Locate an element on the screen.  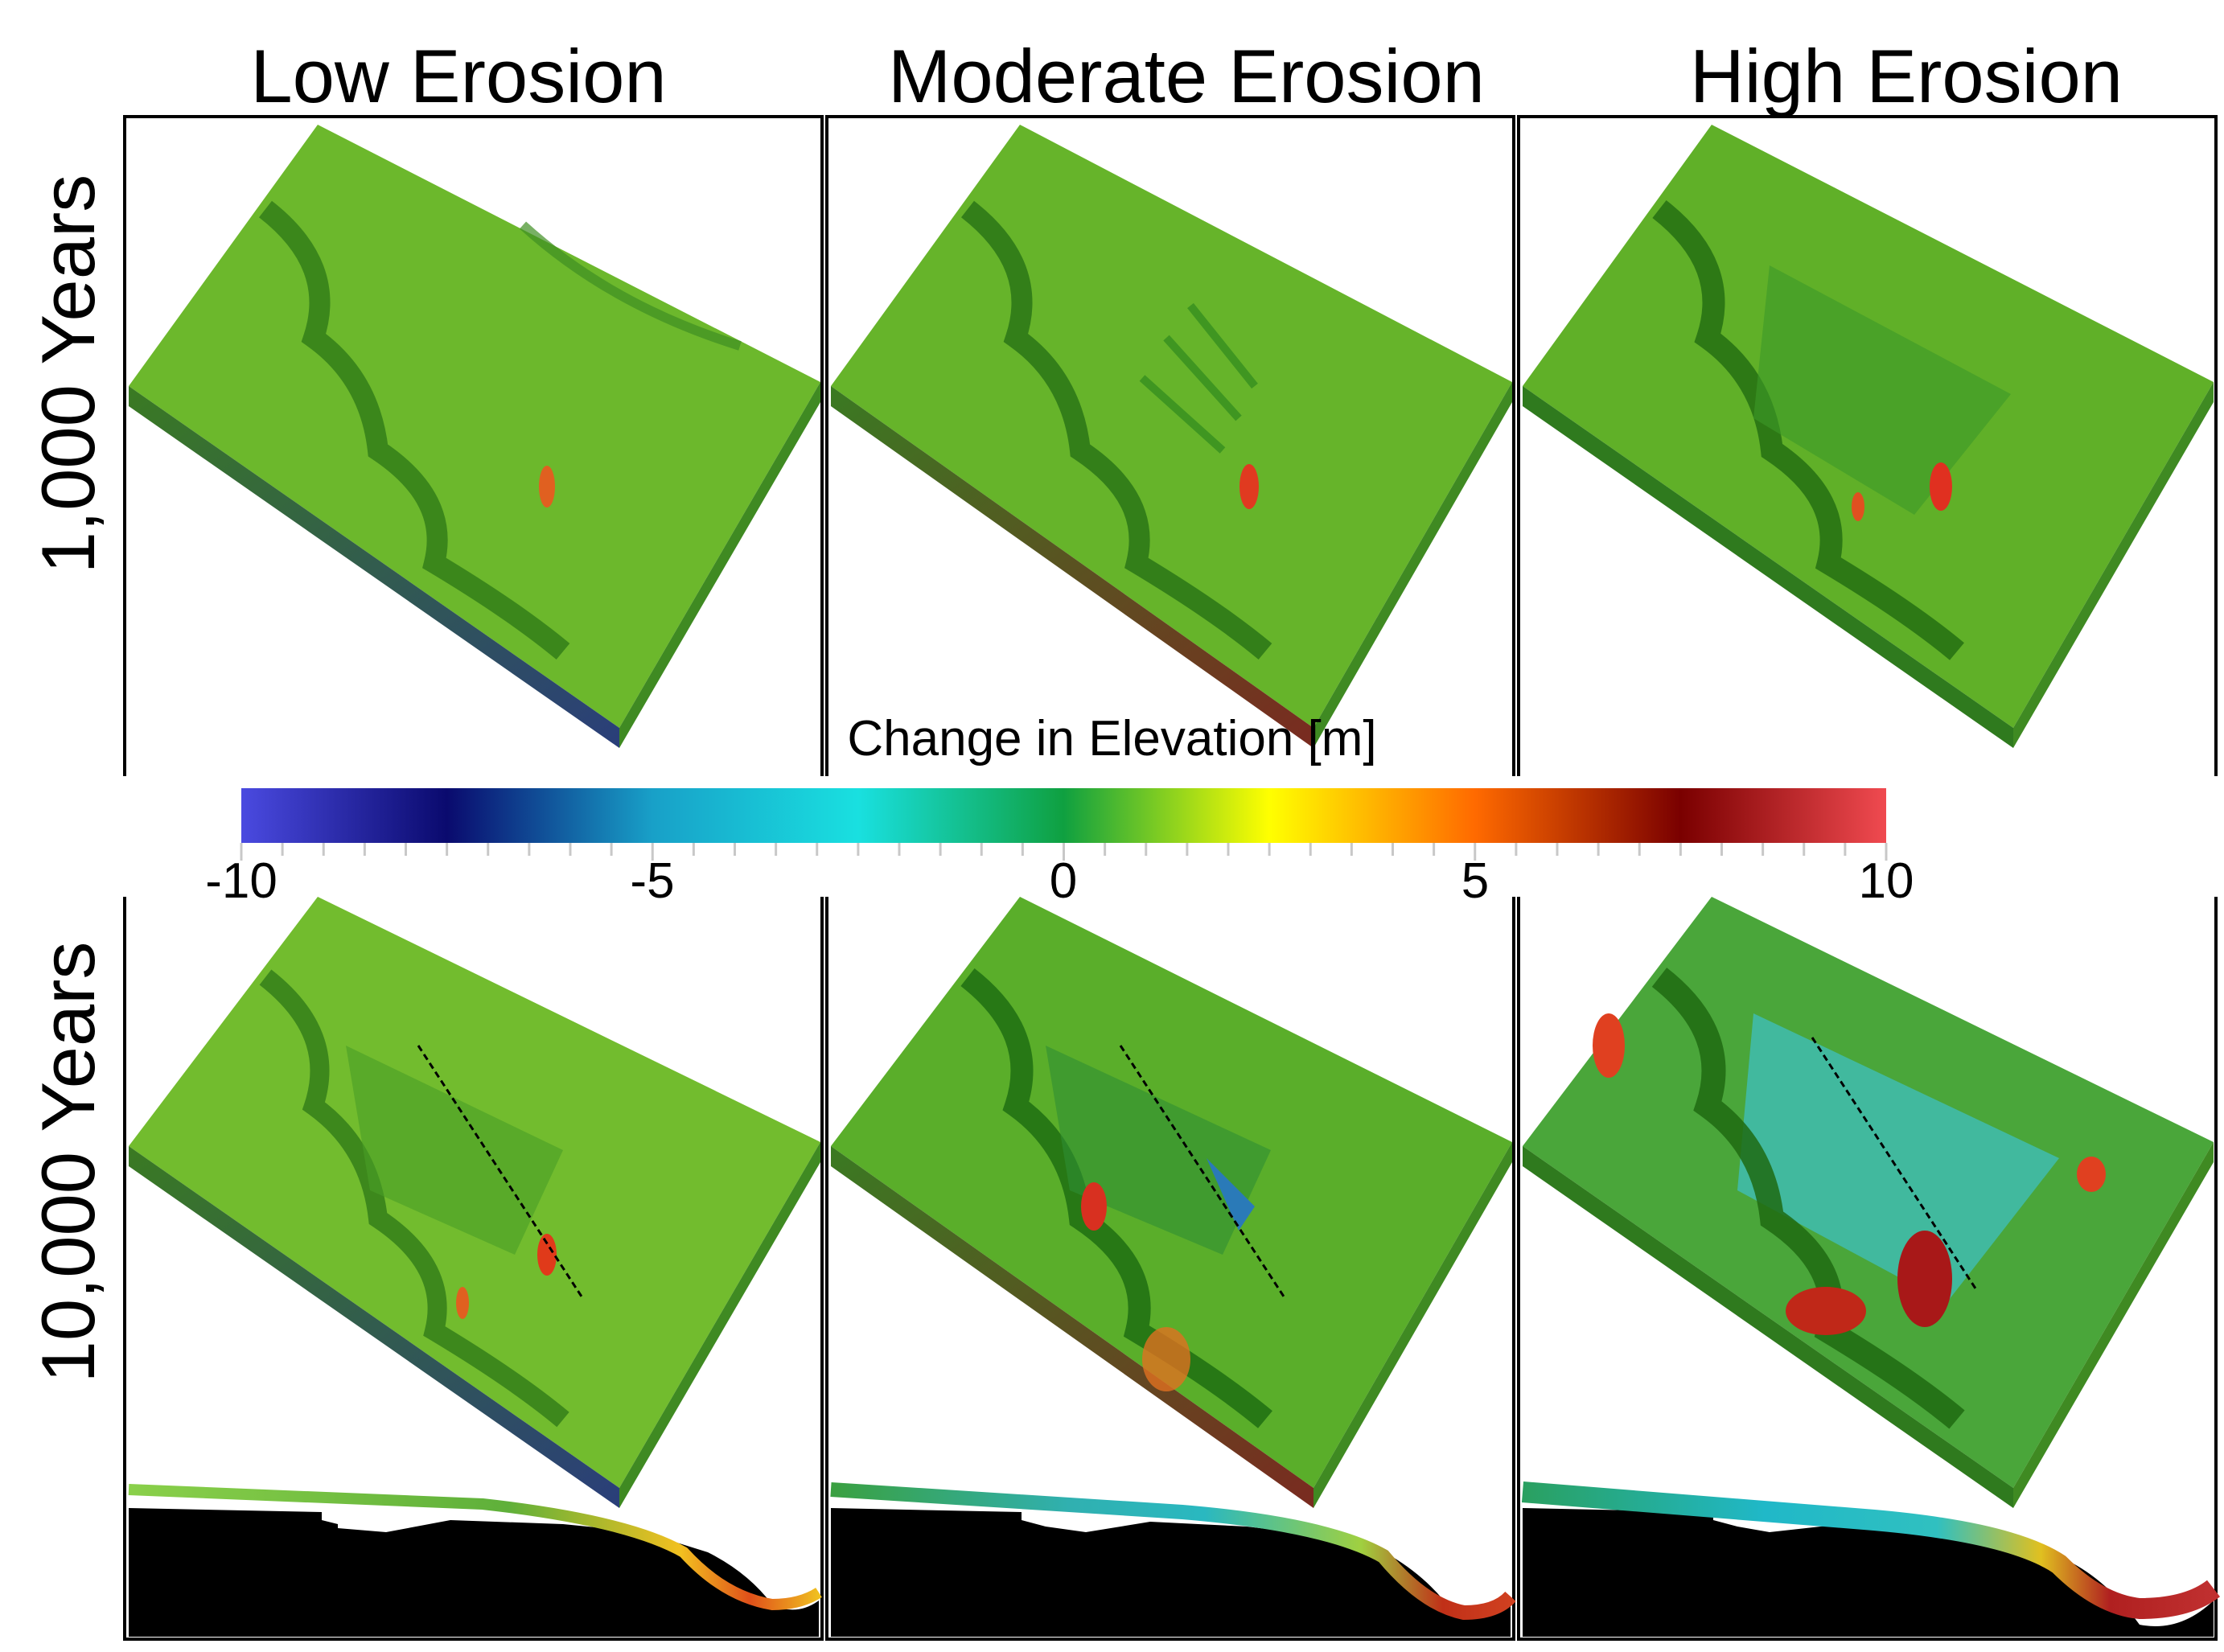
colorbar-tick-label-5: 5 is located at coordinates (1475, 881).